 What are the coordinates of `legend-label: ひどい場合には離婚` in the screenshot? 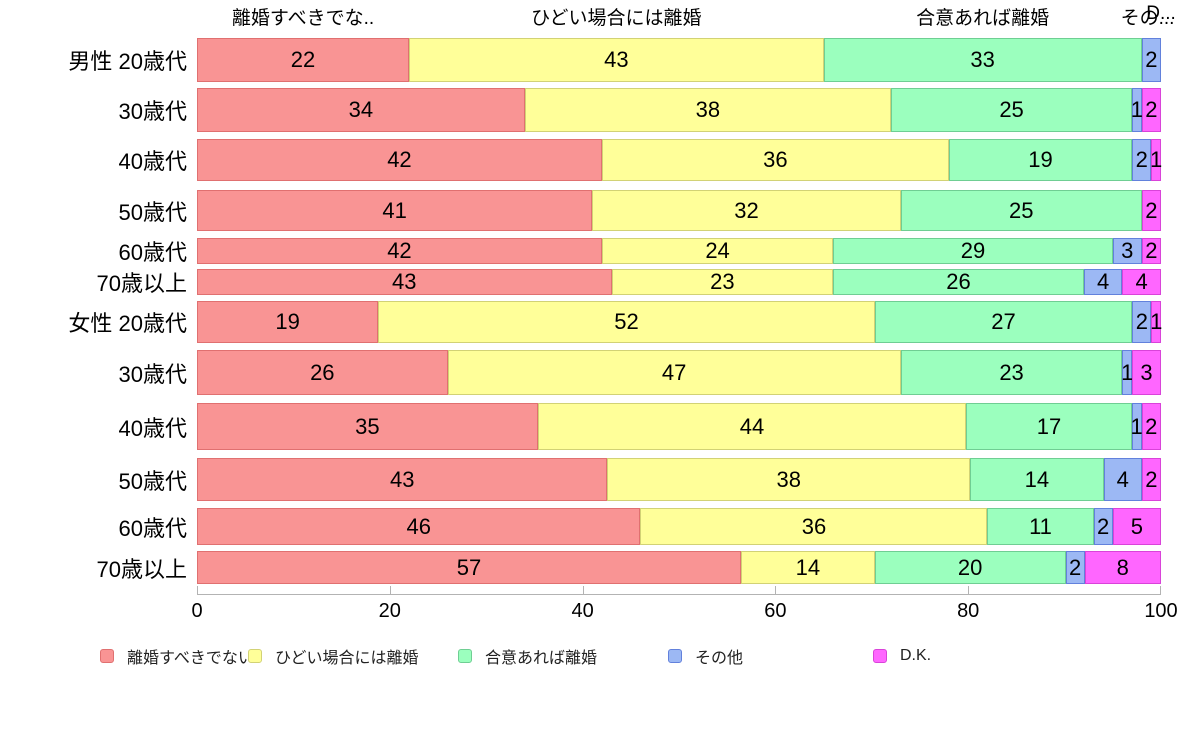 It's located at (347, 658).